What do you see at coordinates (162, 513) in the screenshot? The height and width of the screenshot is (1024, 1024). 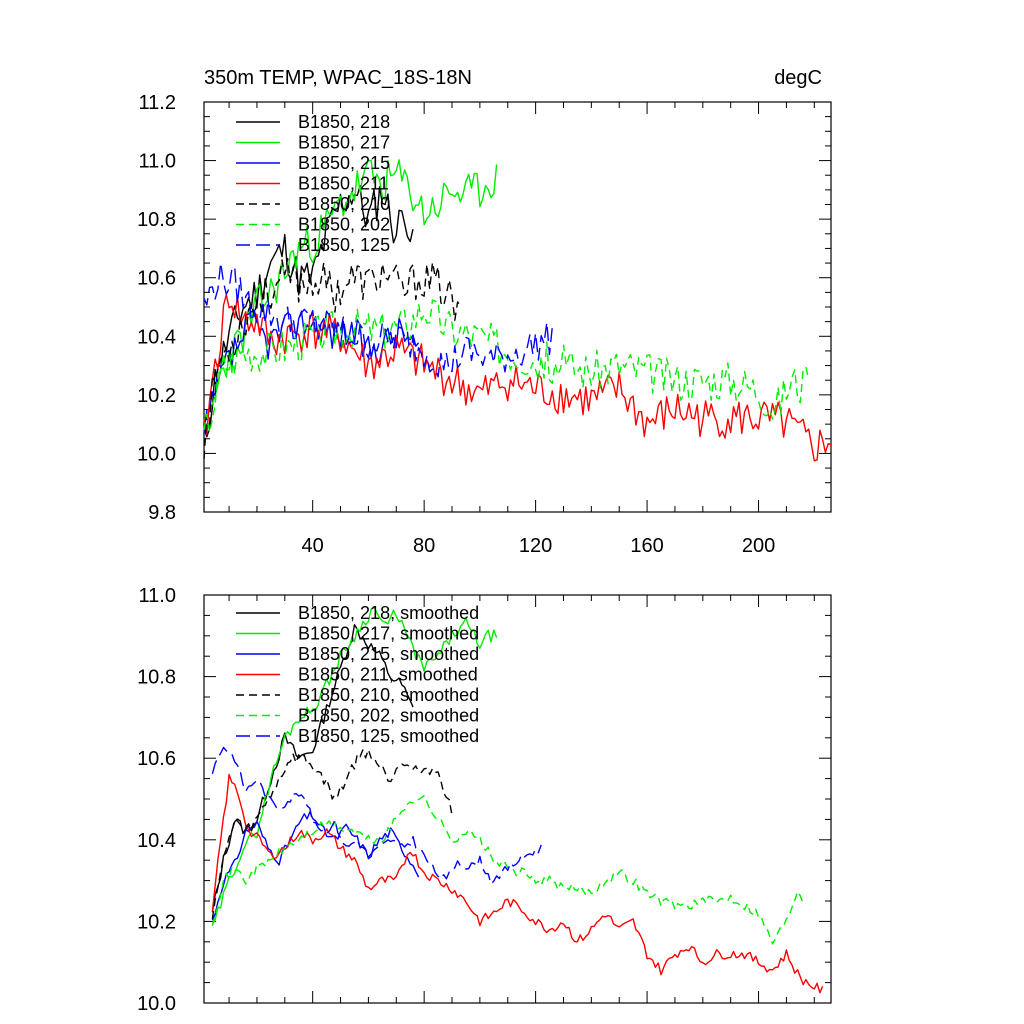 I see `y-tick-label: 9.8` at bounding box center [162, 513].